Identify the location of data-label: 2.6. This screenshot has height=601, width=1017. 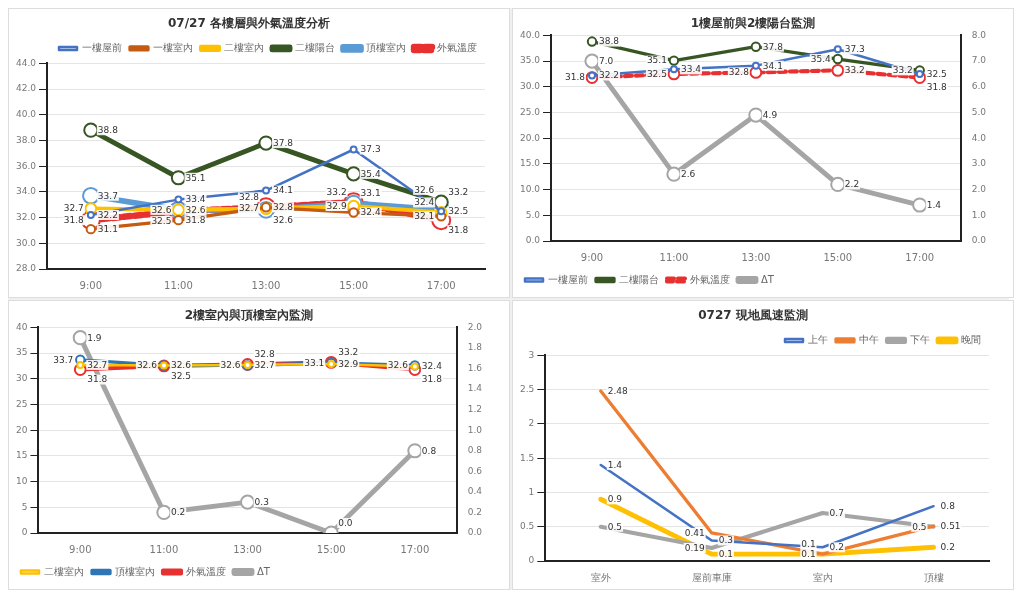
(688, 174).